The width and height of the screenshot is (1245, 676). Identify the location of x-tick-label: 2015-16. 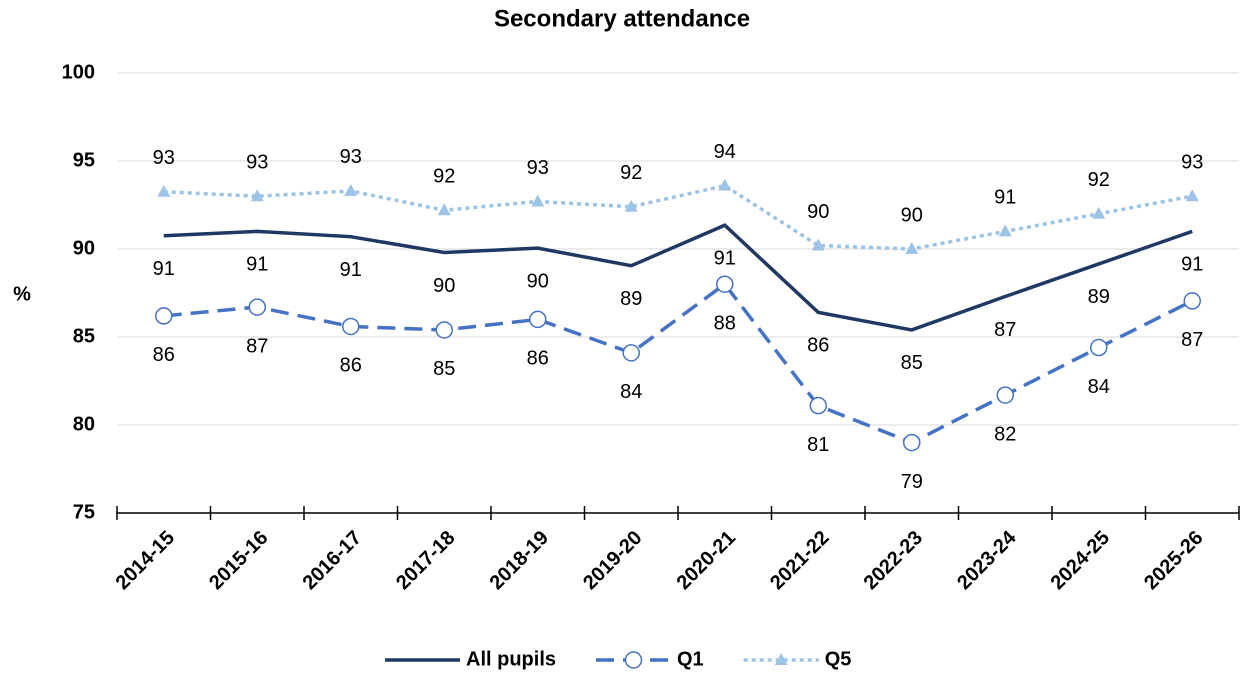
(238, 560).